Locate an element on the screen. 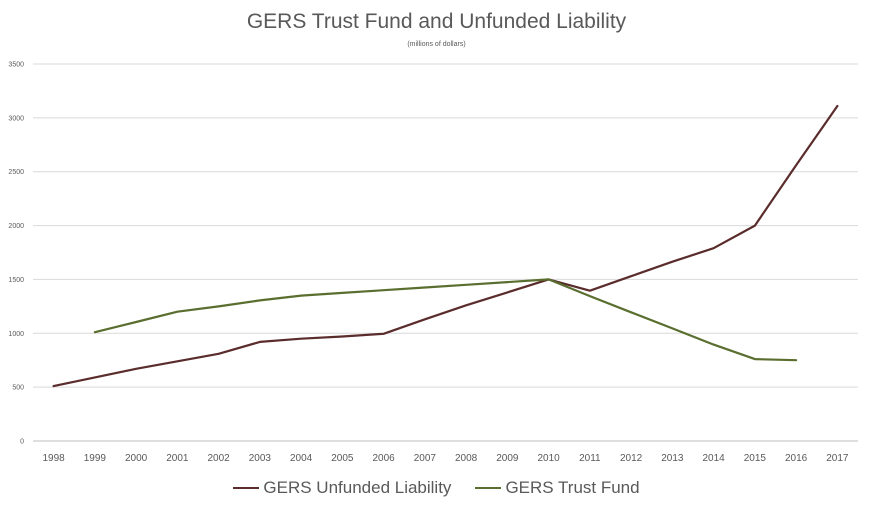 This screenshot has height=511, width=873. legend-label-trust-fund: GERS Trust Fund is located at coordinates (572, 487).